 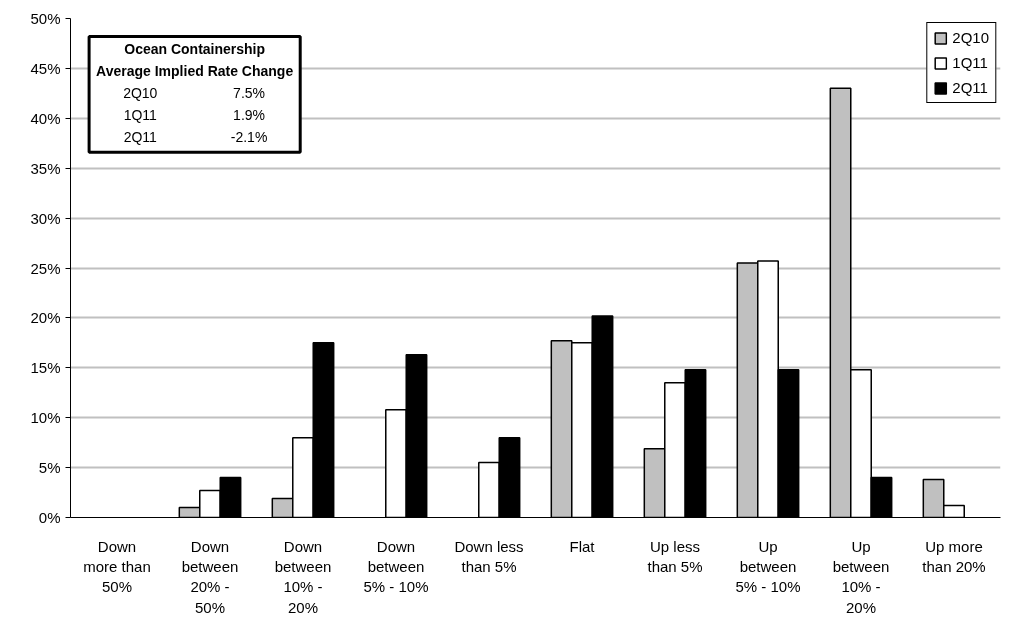 I want to click on text: 1Q11 1.9%, so click(x=194, y=115).